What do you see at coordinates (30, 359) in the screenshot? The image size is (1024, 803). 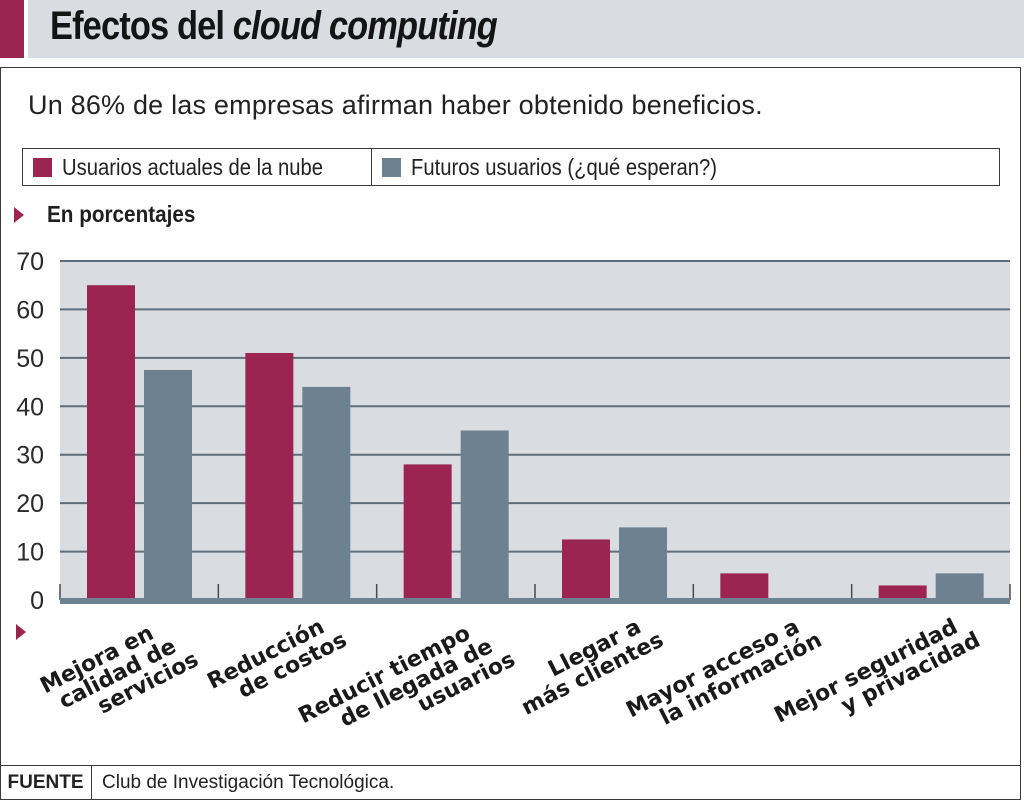 I see `y-tick-label: 50` at bounding box center [30, 359].